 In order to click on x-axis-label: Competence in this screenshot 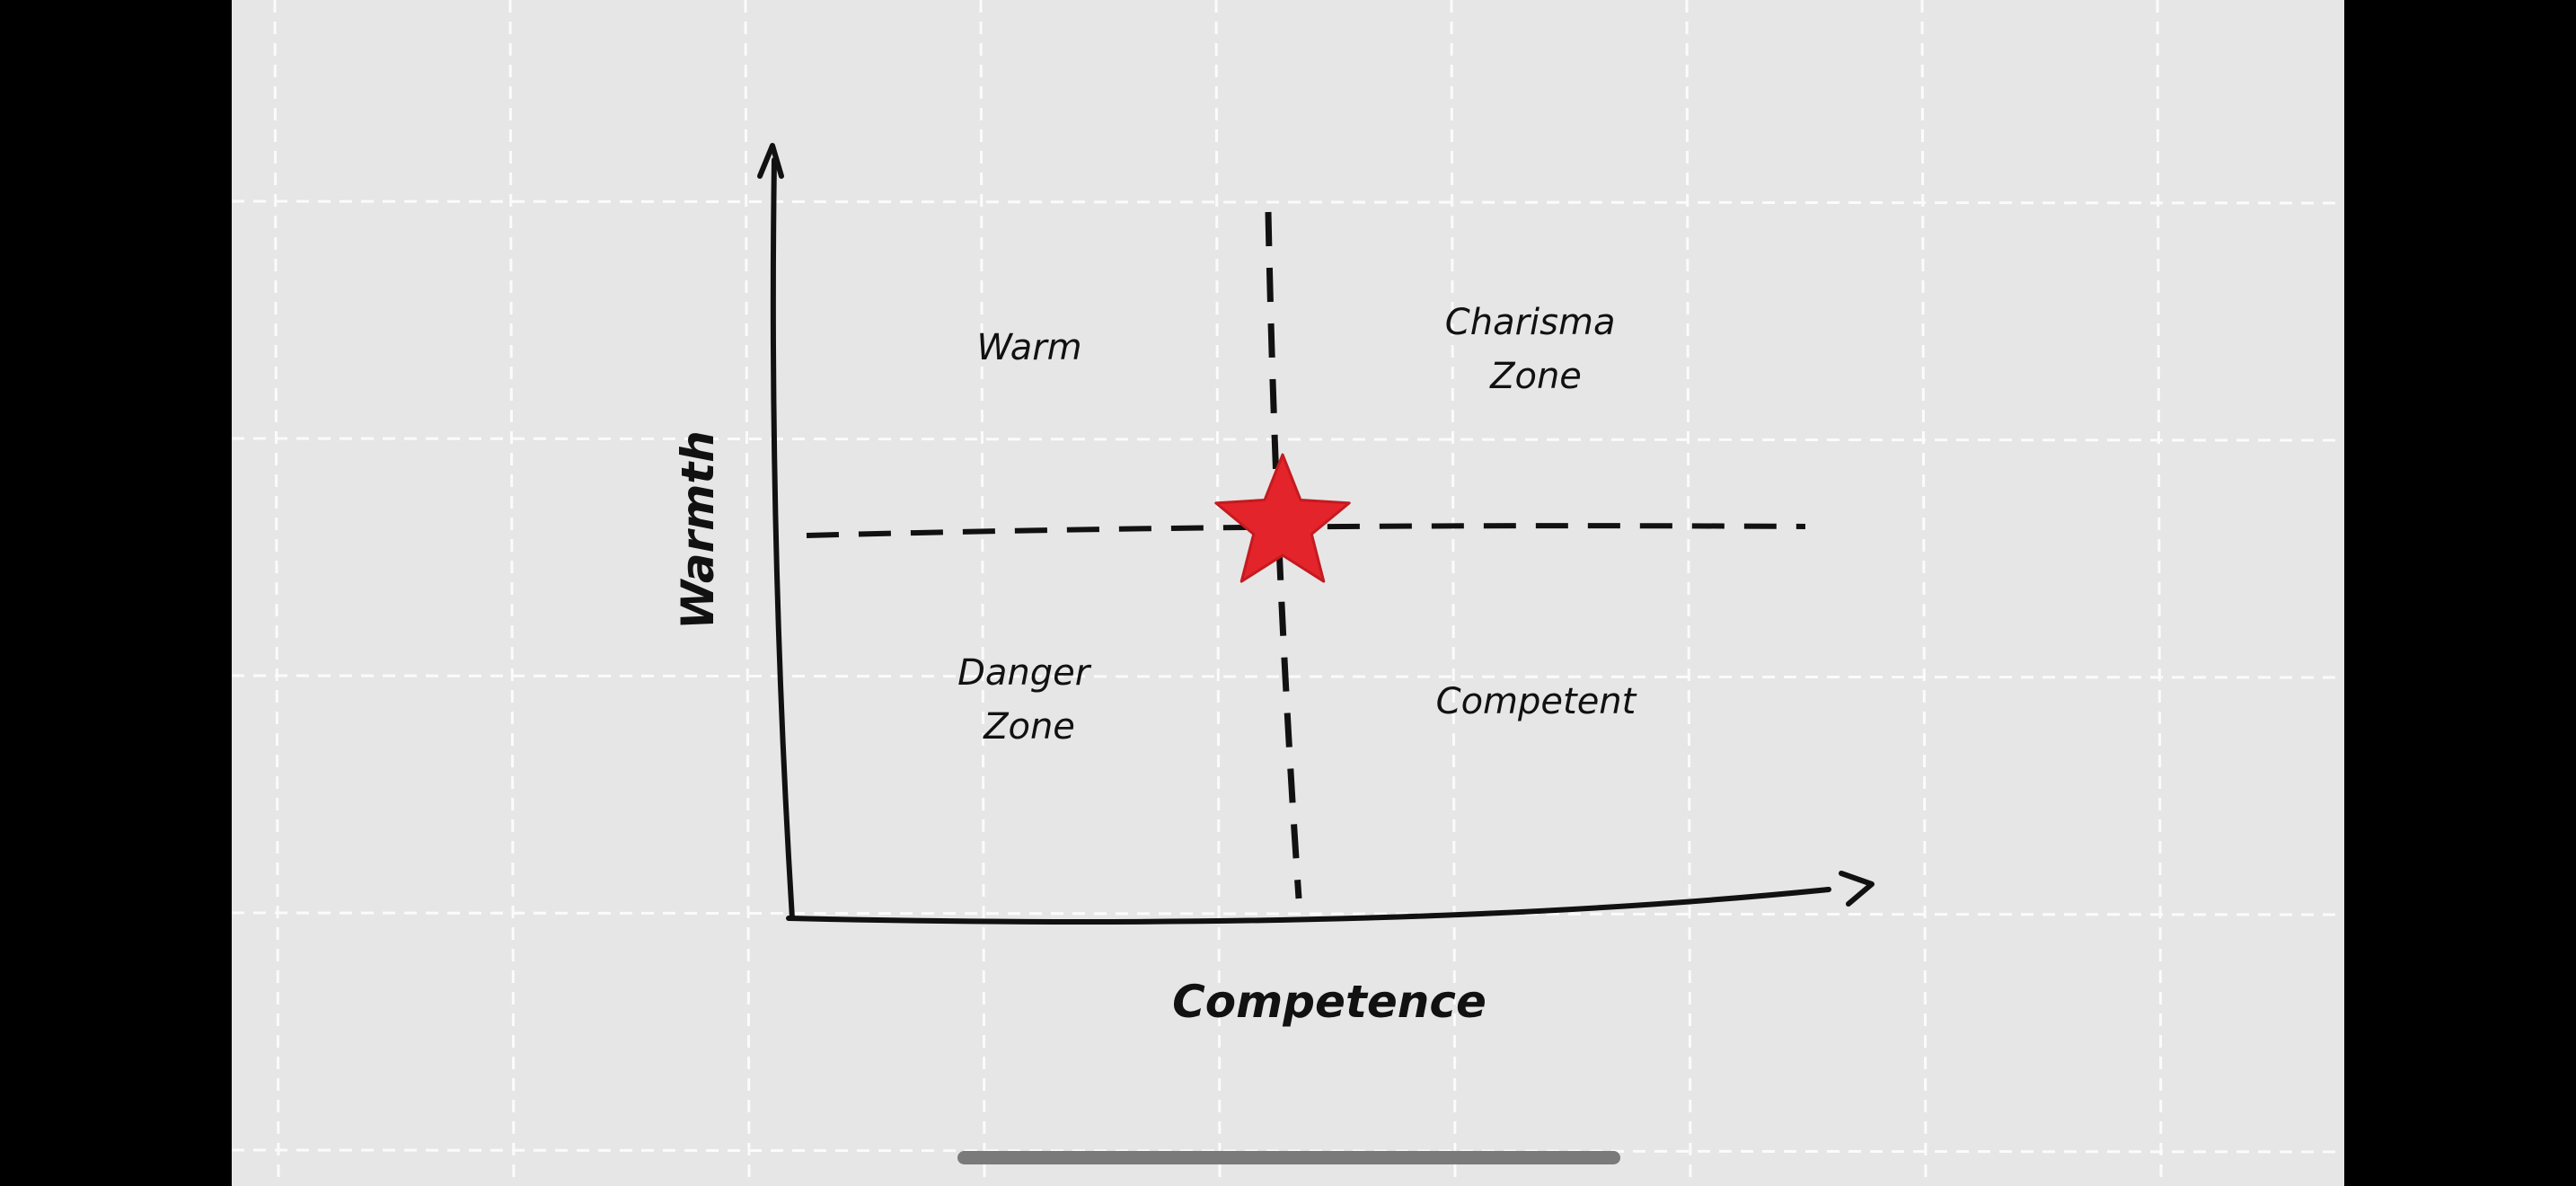, I will do `click(1329, 1002)`.